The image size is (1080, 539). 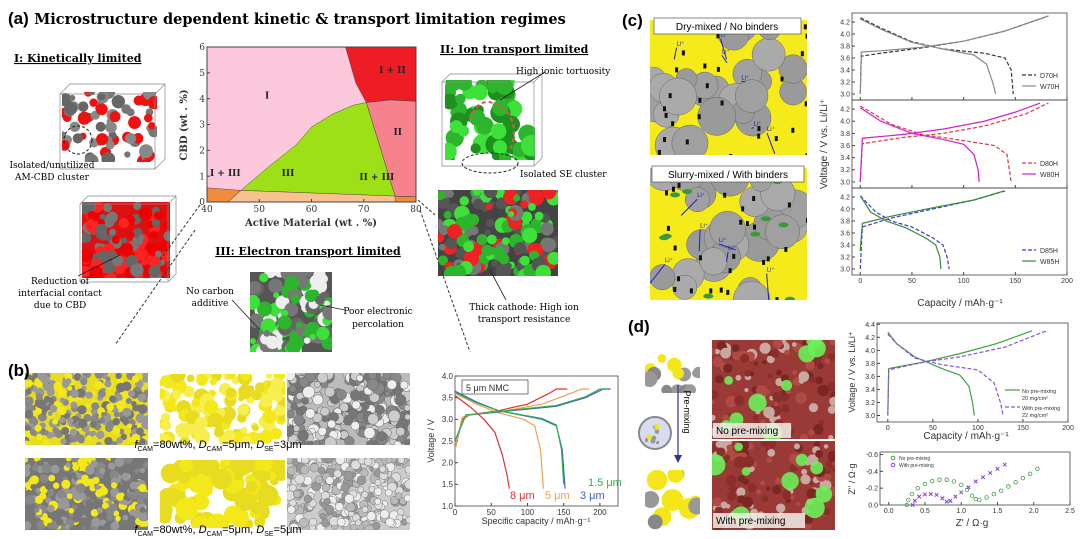 What do you see at coordinates (318, 149) in the screenshot?
I see `region-III` at bounding box center [318, 149].